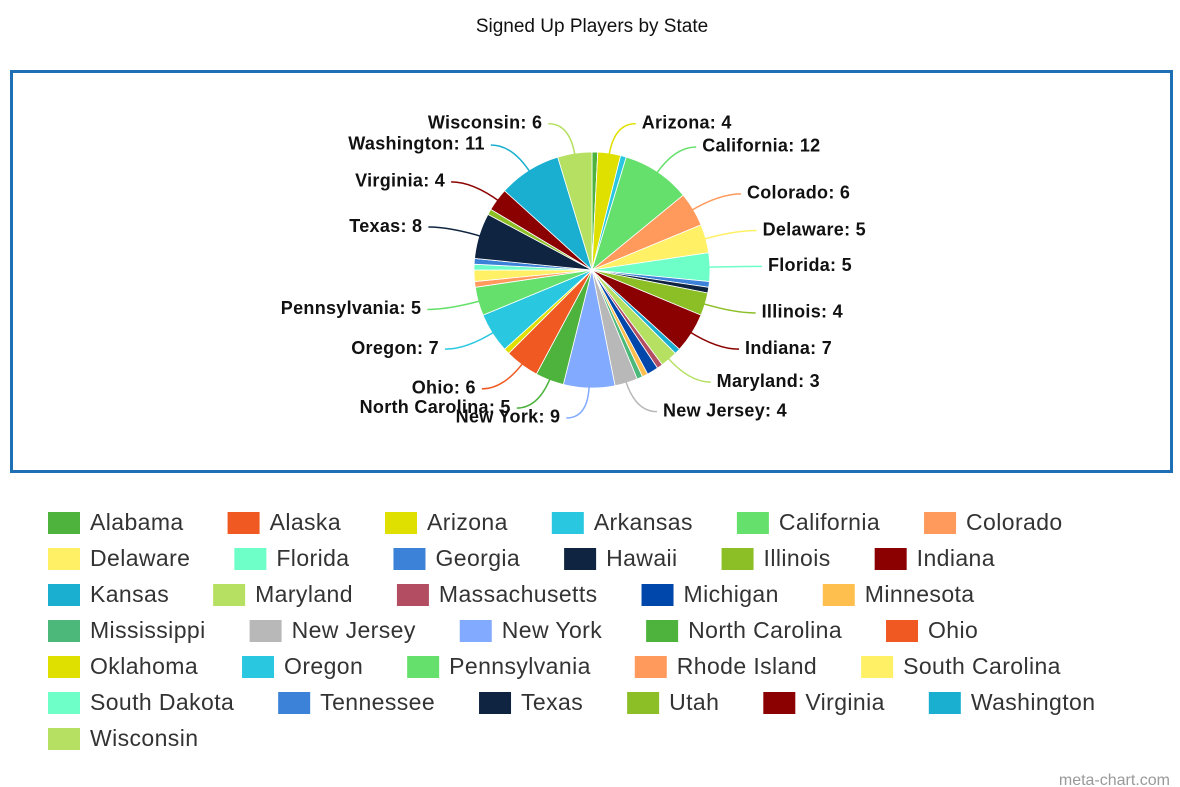 This screenshot has height=787, width=1180. What do you see at coordinates (845, 702) in the screenshot?
I see `legend-label: Virginia` at bounding box center [845, 702].